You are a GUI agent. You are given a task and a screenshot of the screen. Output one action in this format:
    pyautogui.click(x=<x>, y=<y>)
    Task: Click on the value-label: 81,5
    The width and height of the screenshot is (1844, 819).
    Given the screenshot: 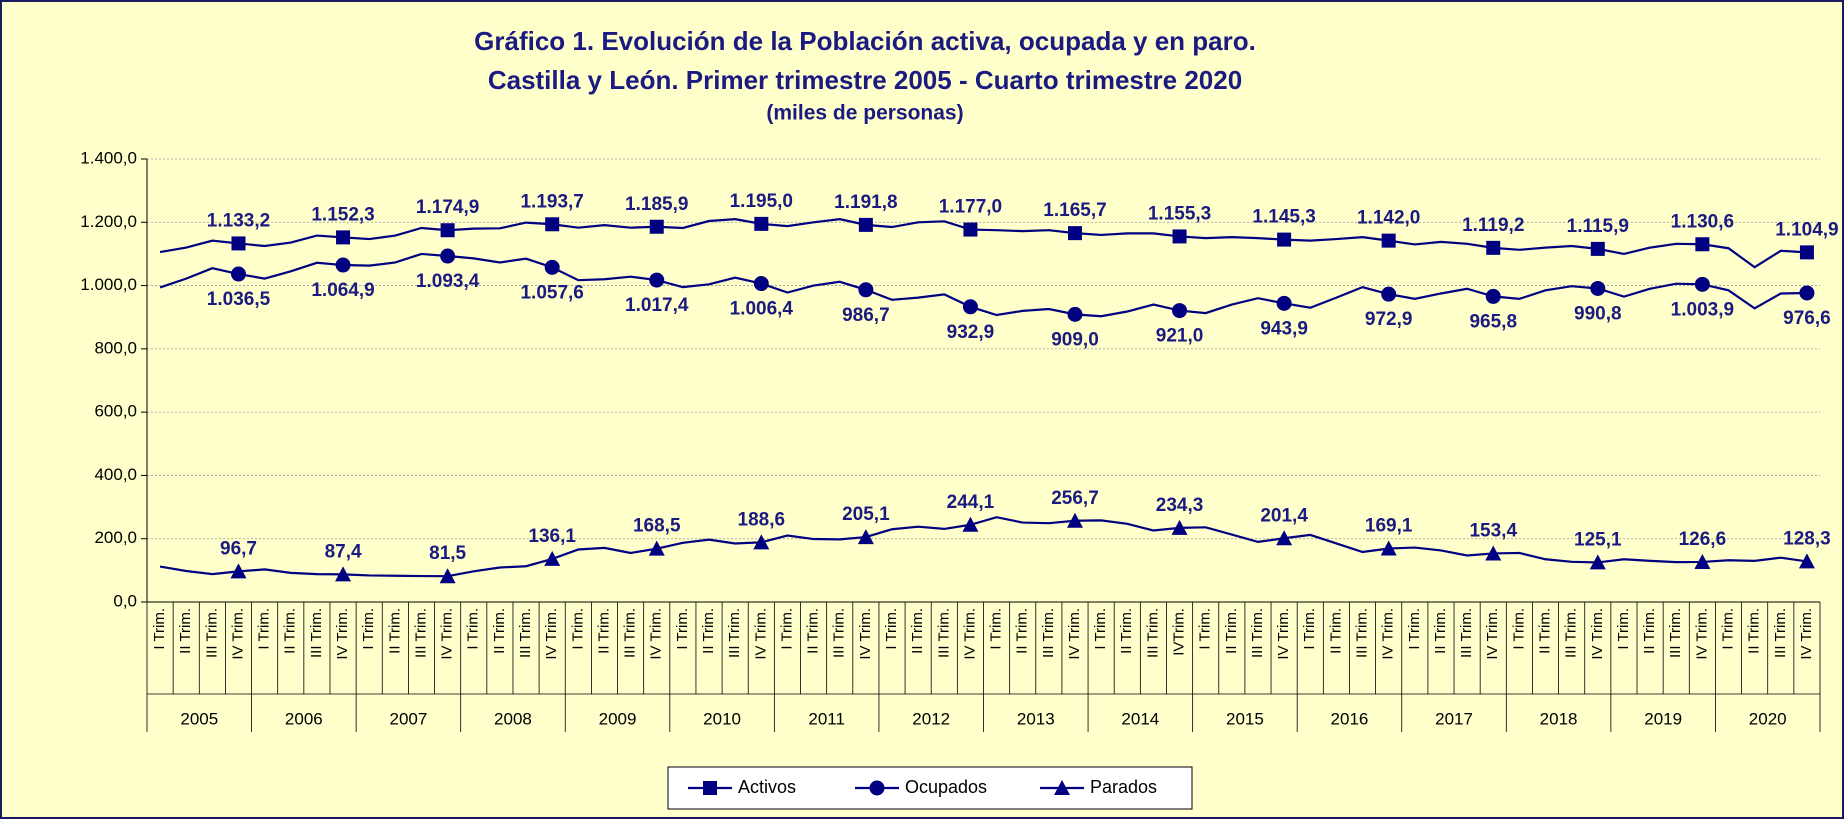 What is the action you would take?
    pyautogui.click(x=447, y=553)
    